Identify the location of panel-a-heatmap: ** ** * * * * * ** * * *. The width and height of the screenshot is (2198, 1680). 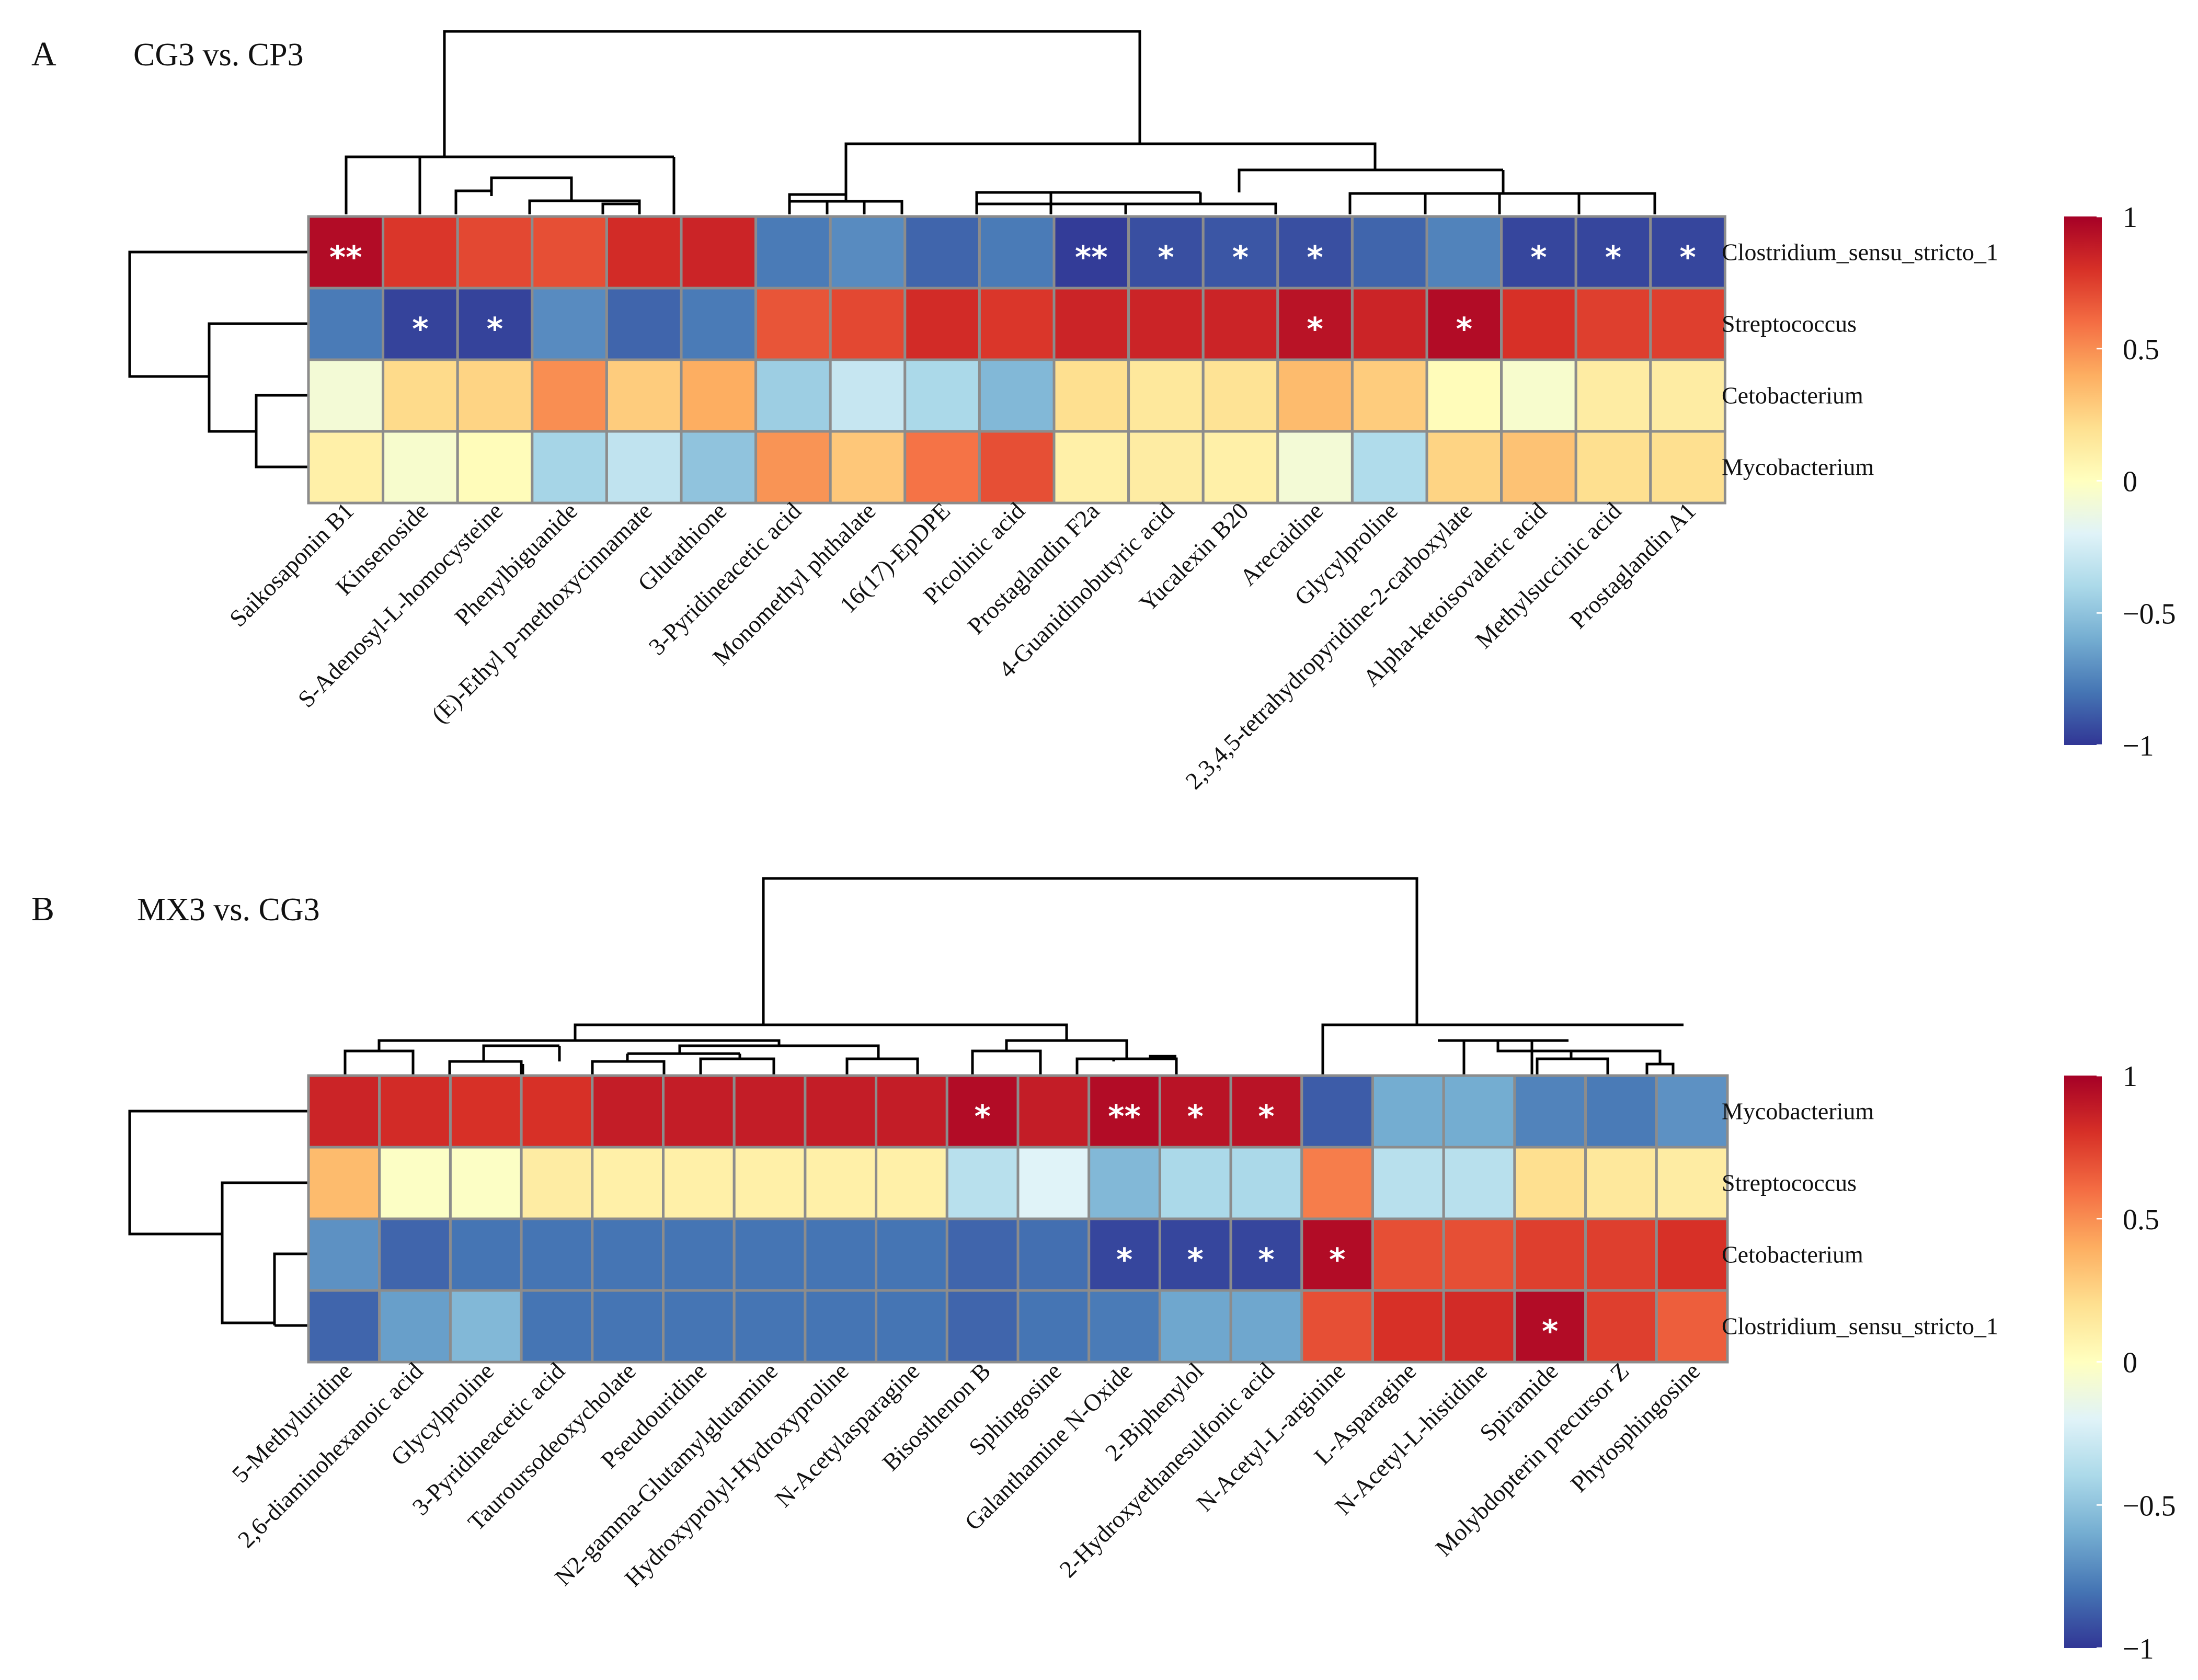
(1016, 360).